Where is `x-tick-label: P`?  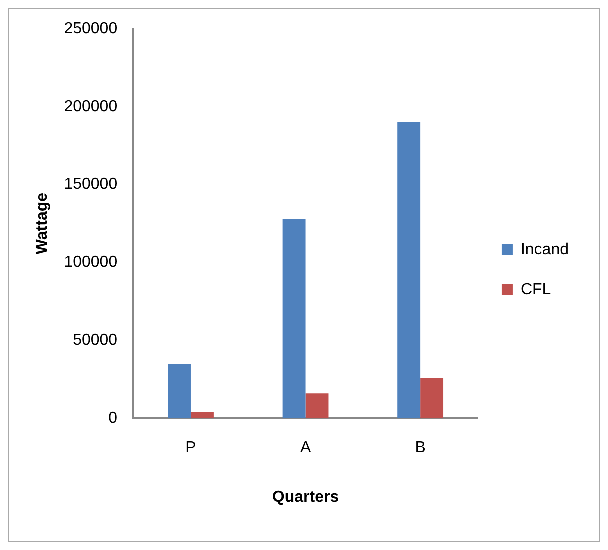 x-tick-label: P is located at coordinates (191, 448).